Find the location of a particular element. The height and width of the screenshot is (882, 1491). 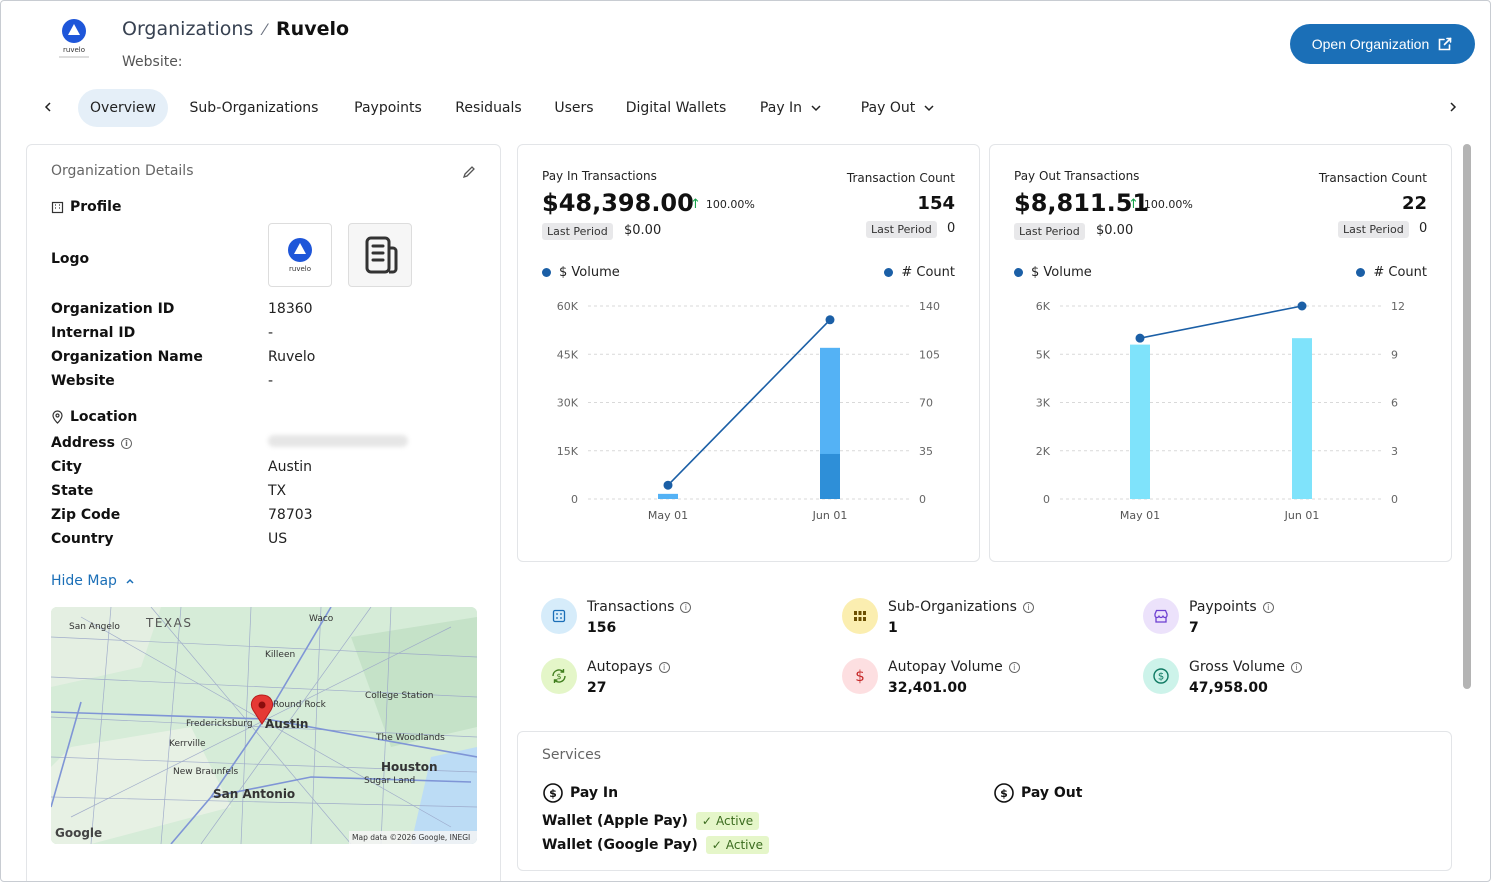

chevron-up-icon is located at coordinates (130, 581).